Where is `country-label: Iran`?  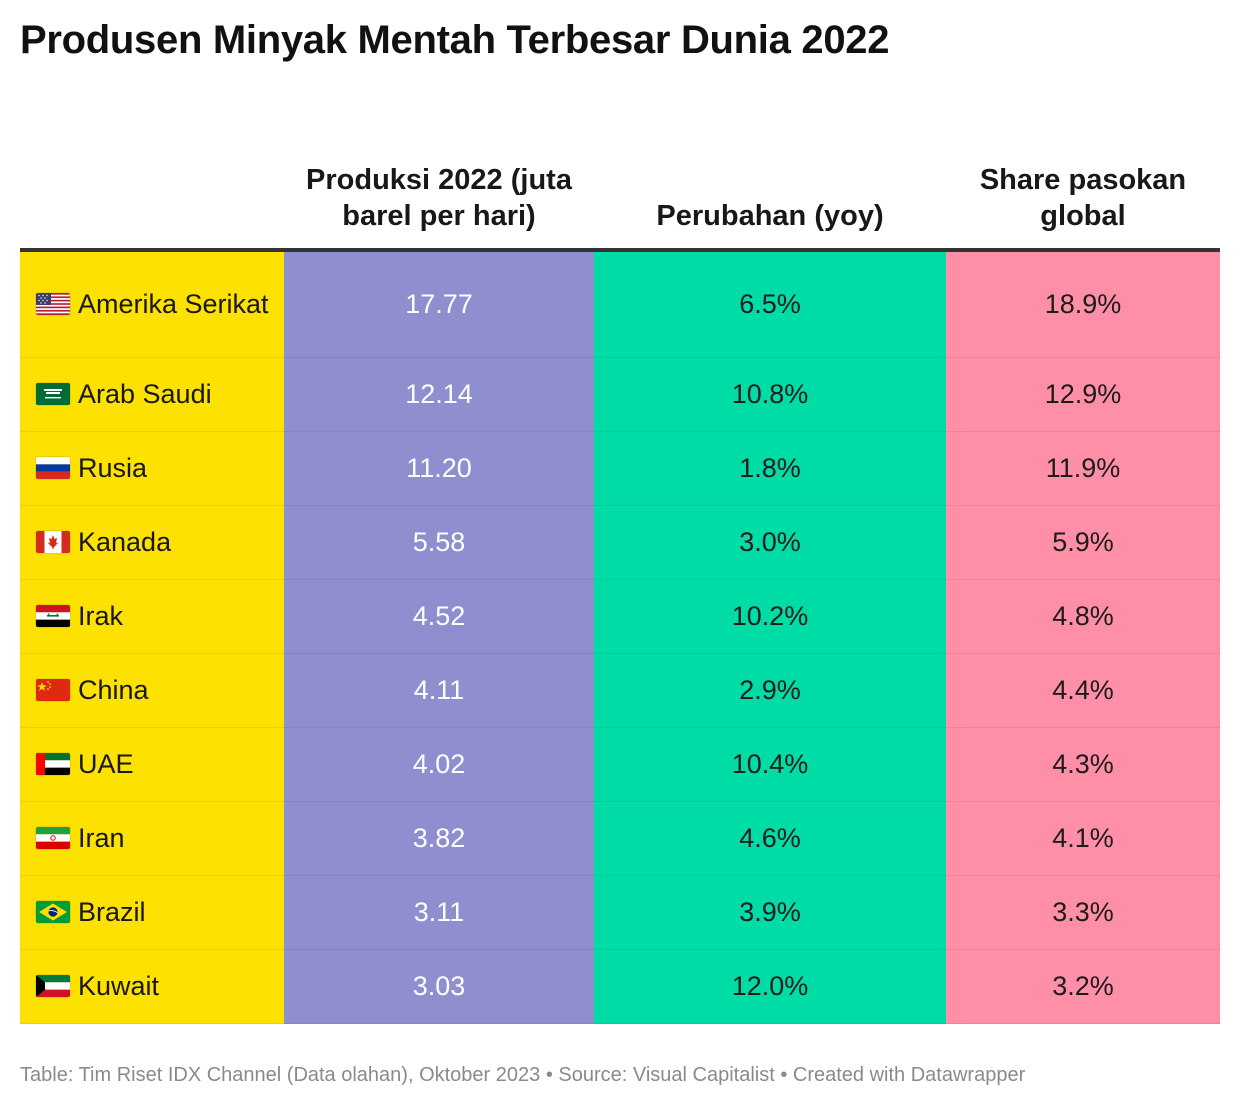 country-label: Iran is located at coordinates (80, 838).